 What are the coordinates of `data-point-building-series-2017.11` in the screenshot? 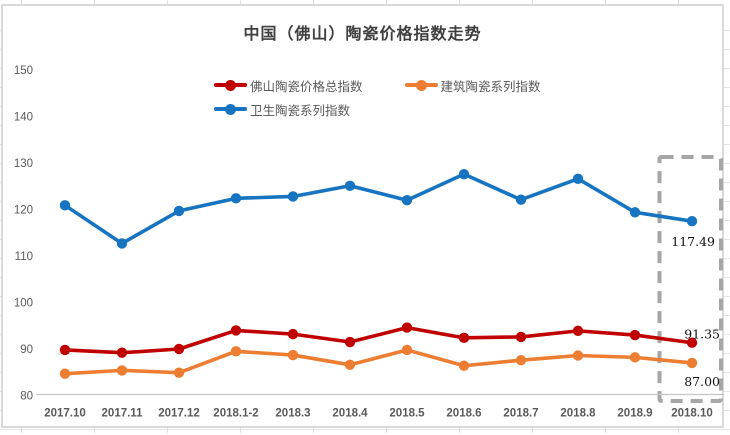 It's located at (122, 370).